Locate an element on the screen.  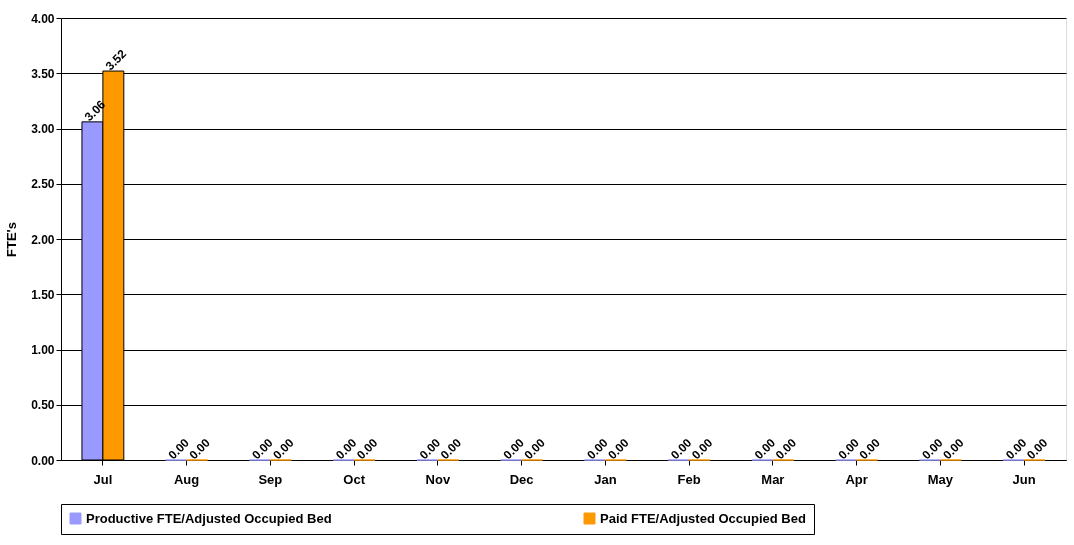
x-tick-label: Mar is located at coordinates (773, 479).